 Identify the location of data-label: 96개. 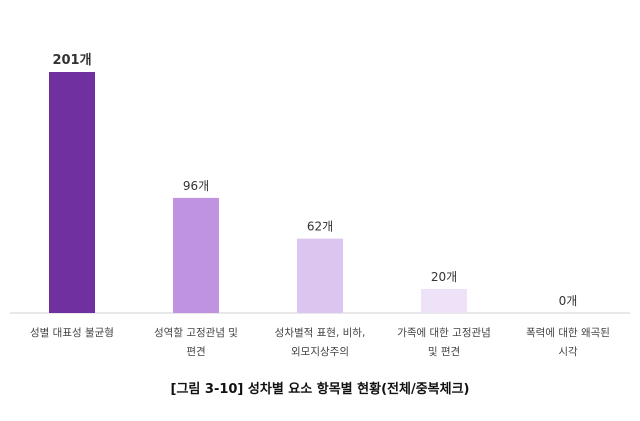
(196, 186).